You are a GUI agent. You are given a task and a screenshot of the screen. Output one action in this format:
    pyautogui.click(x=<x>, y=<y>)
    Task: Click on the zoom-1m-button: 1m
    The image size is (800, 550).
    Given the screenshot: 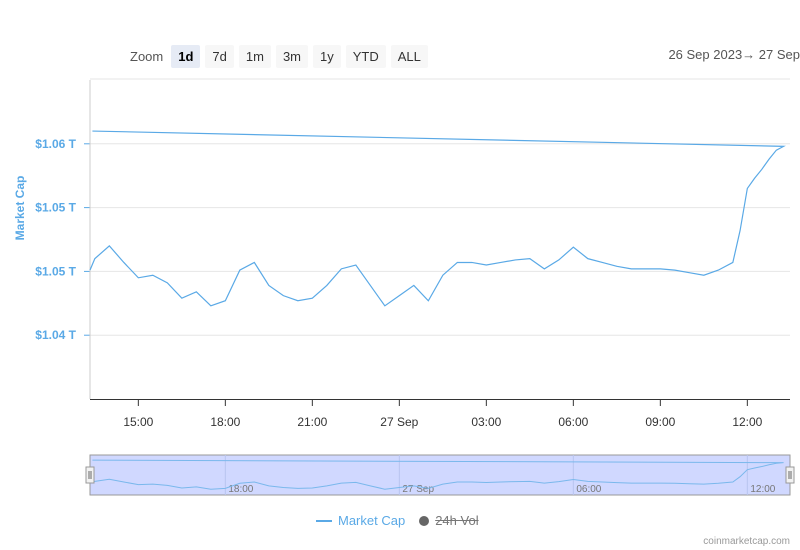 What is the action you would take?
    pyautogui.click(x=254, y=56)
    